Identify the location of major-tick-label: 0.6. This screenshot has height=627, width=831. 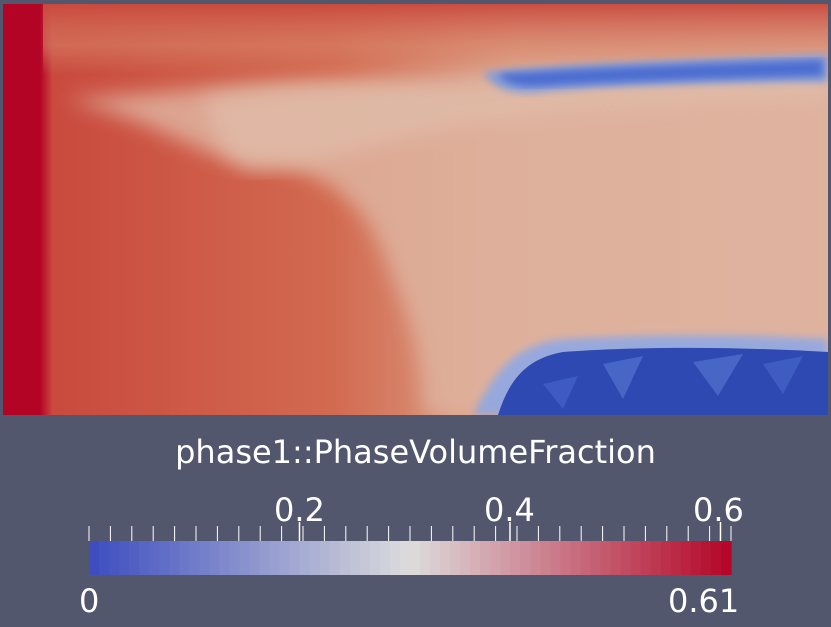
(718, 510).